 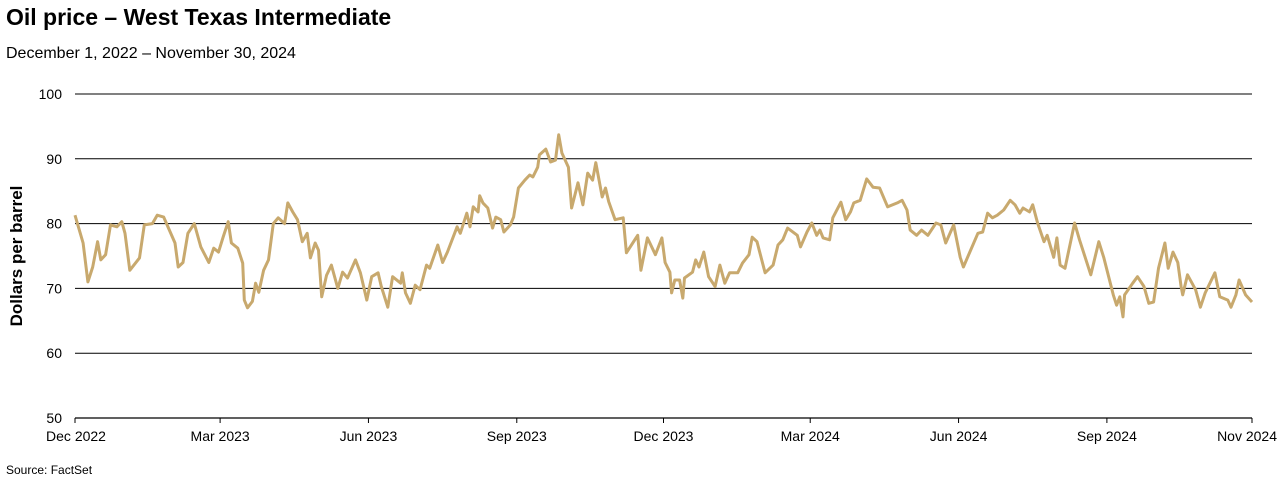 I want to click on x-tick-label: Sep 2024, so click(x=1107, y=436).